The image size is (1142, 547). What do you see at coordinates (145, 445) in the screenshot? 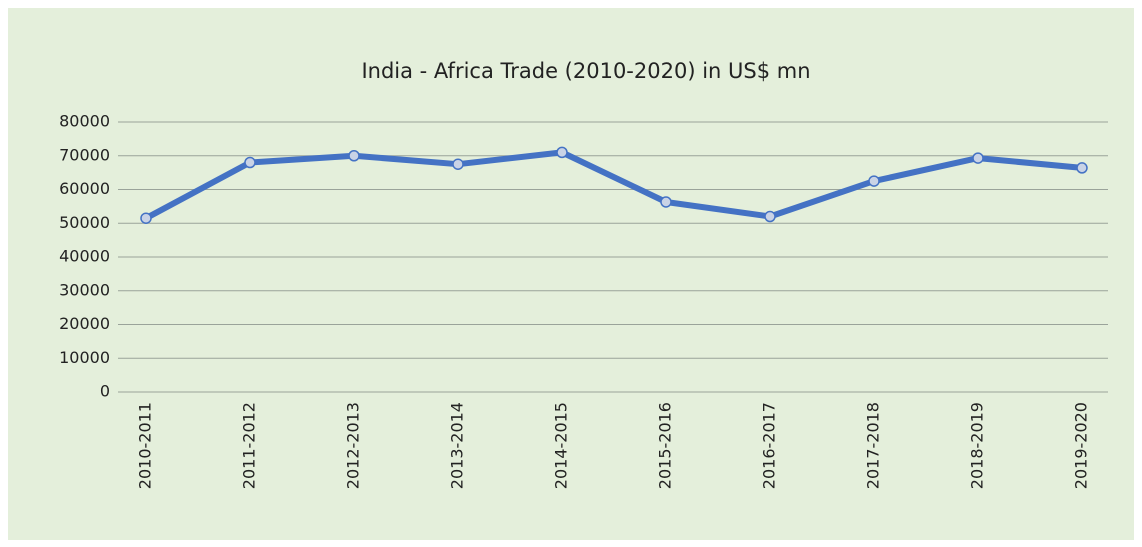
I see `x-tick-label: 2010-2011` at bounding box center [145, 445].